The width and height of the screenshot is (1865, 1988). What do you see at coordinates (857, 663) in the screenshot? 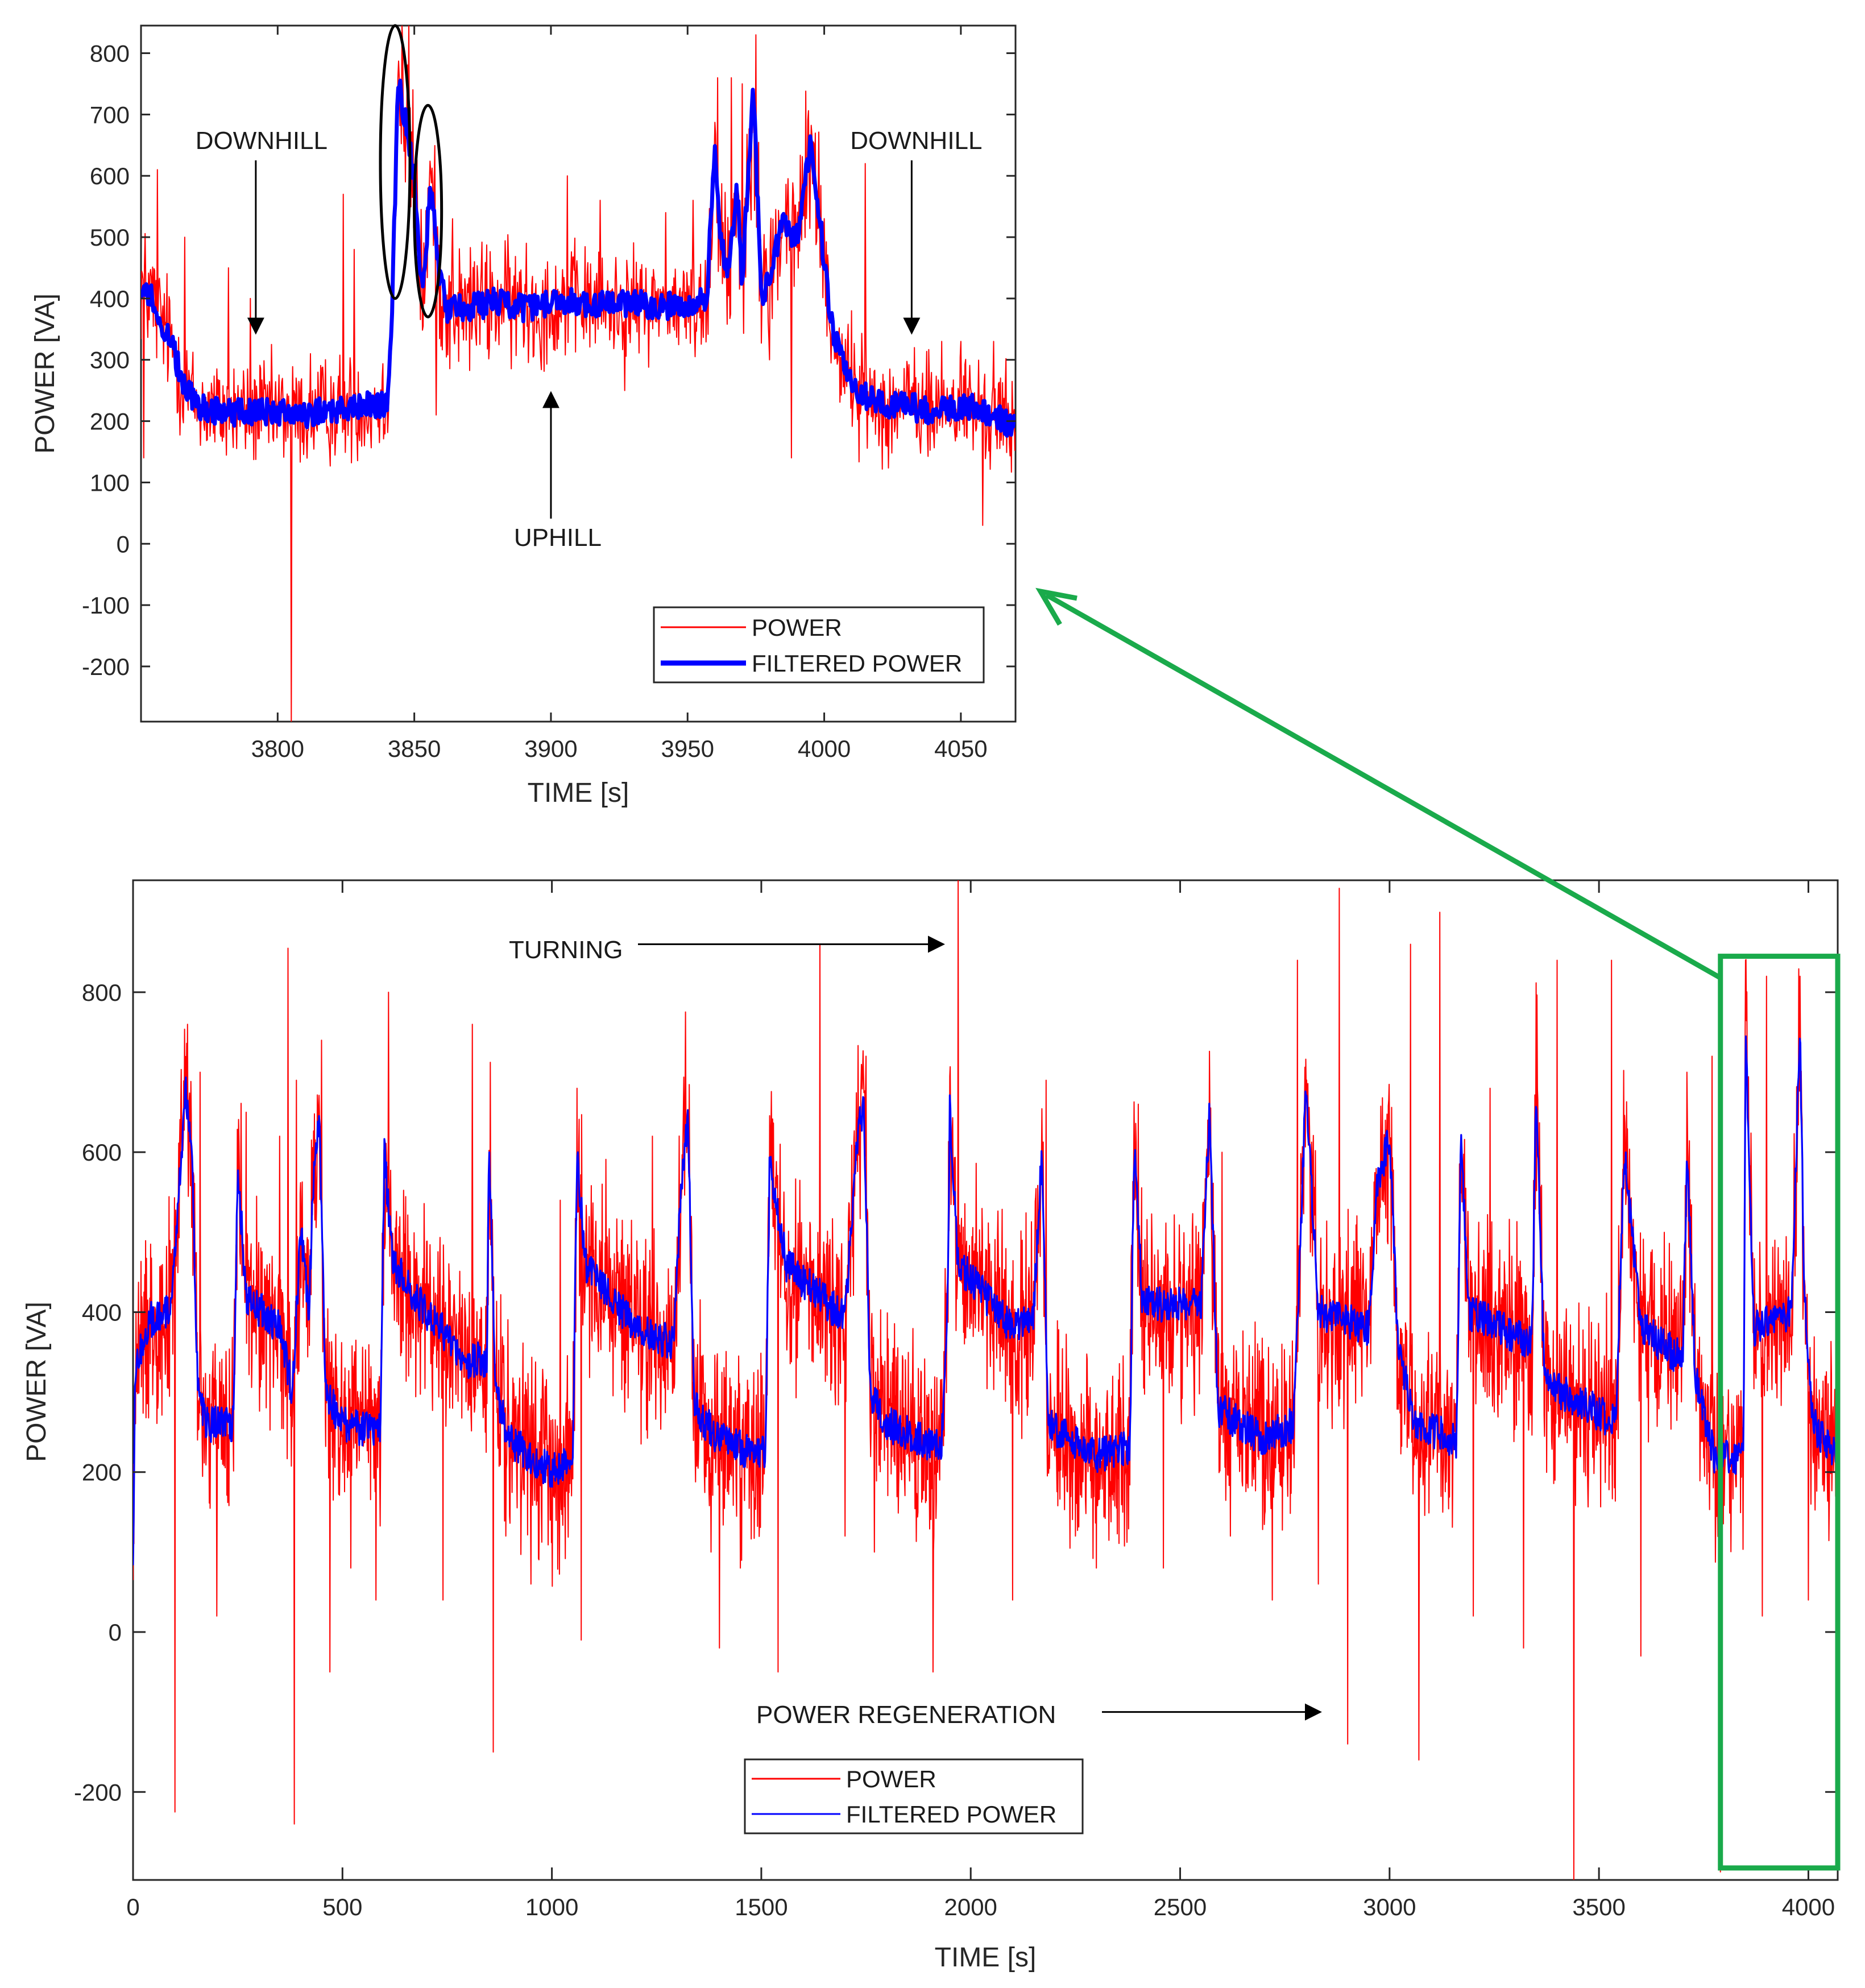
I see `zoom-legend-filtered-label: FILTERED POWER` at bounding box center [857, 663].